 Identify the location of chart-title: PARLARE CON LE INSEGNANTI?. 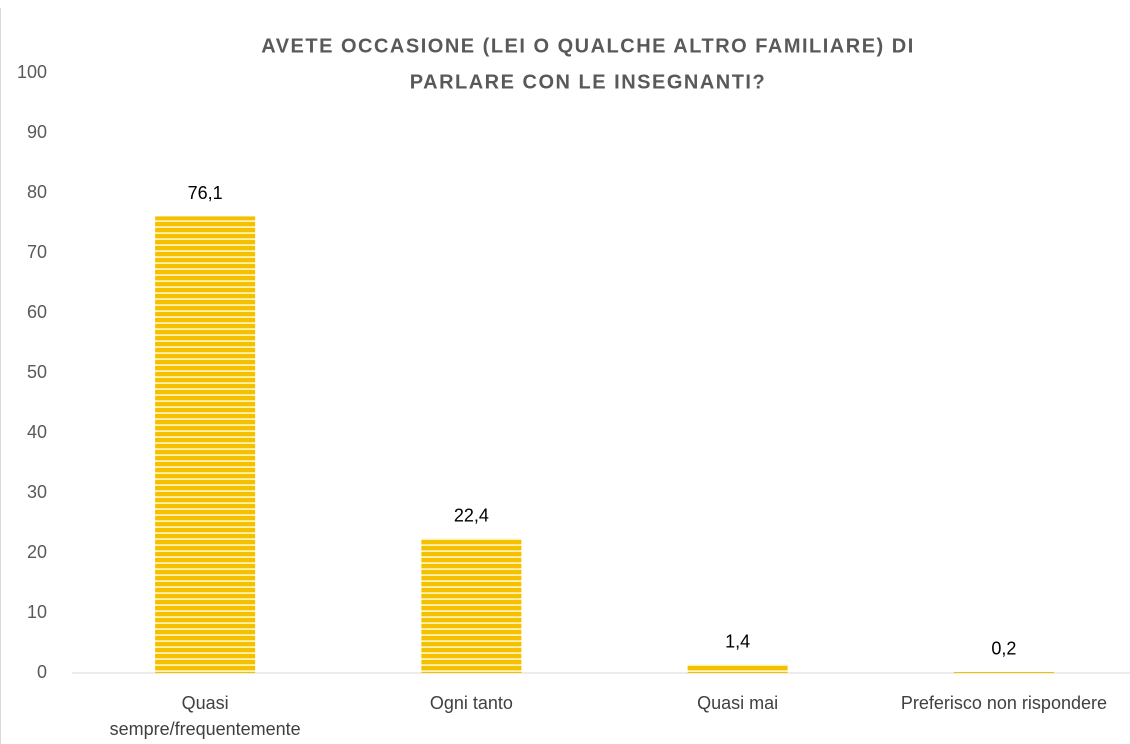
(588, 82).